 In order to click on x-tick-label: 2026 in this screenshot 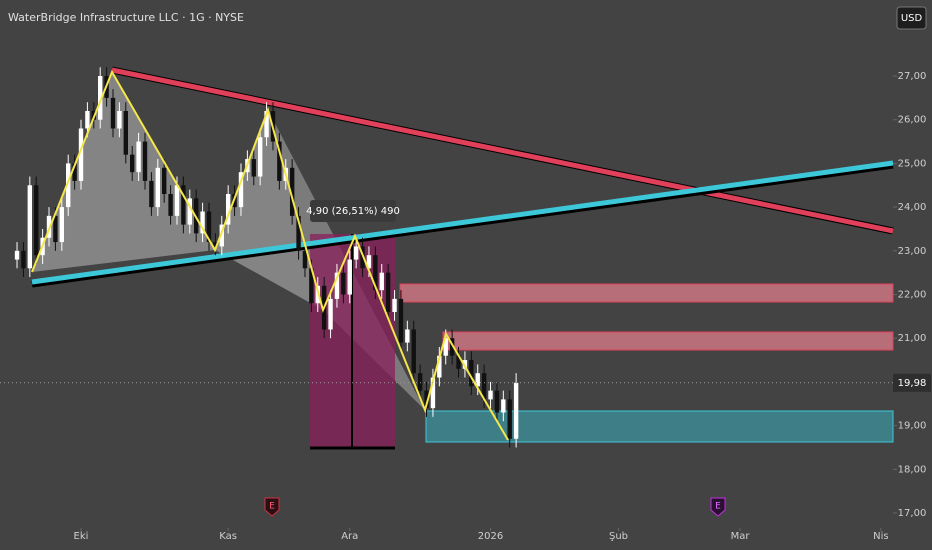, I will do `click(490, 536)`.